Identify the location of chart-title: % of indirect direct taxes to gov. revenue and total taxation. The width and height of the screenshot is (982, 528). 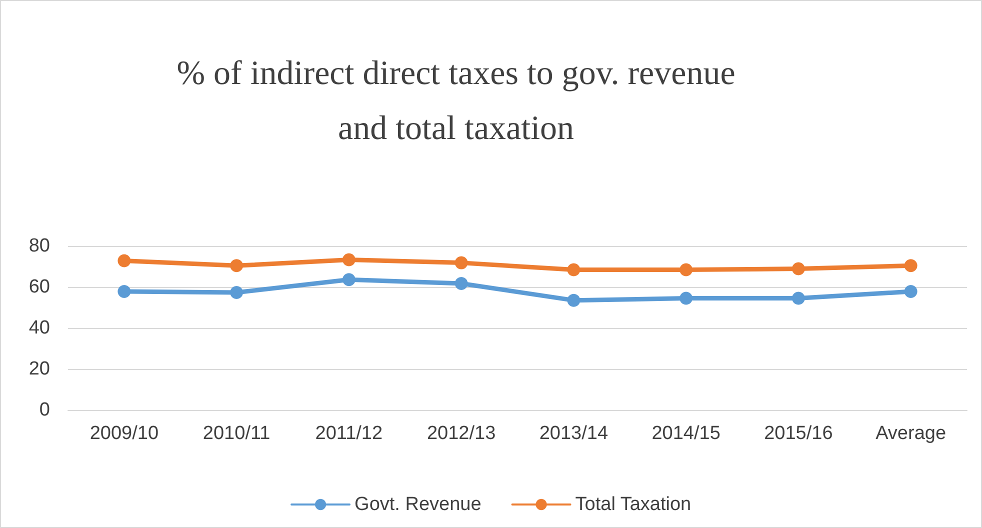
(456, 101).